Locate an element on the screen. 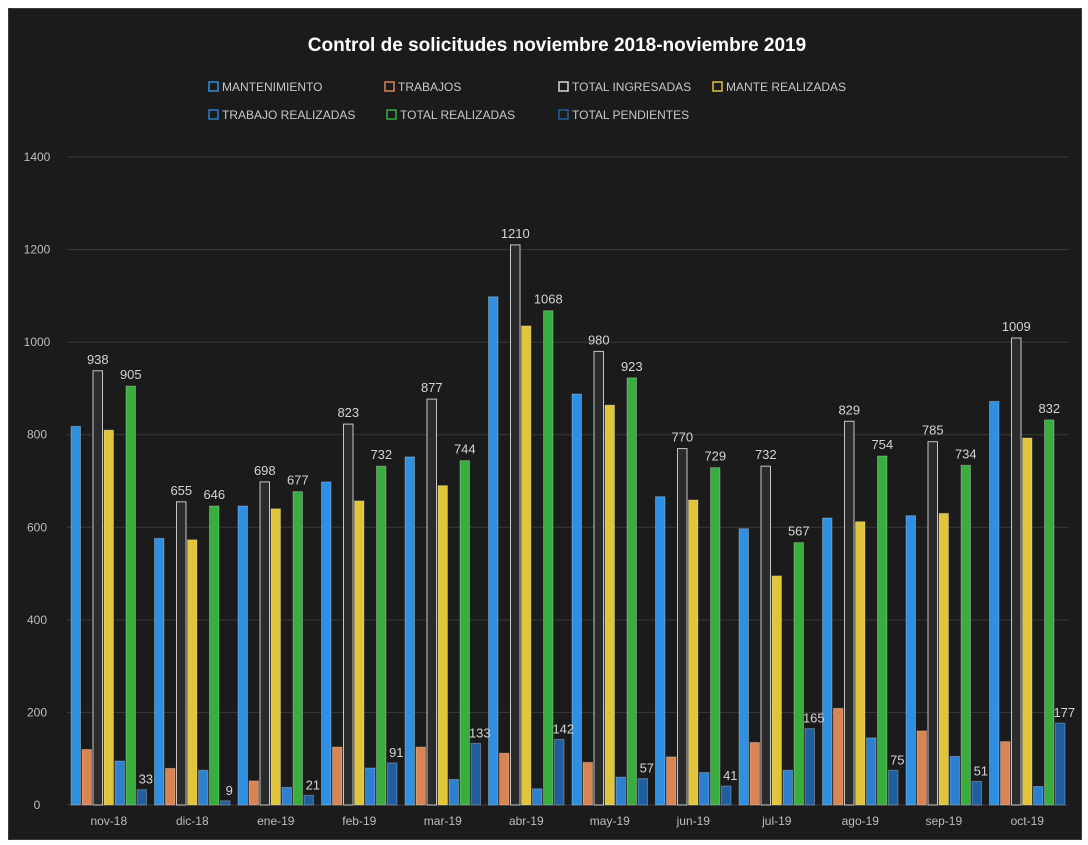 Image resolution: width=1088 pixels, height=845 pixels. y-tick-label-600: 600 is located at coordinates (37, 527).